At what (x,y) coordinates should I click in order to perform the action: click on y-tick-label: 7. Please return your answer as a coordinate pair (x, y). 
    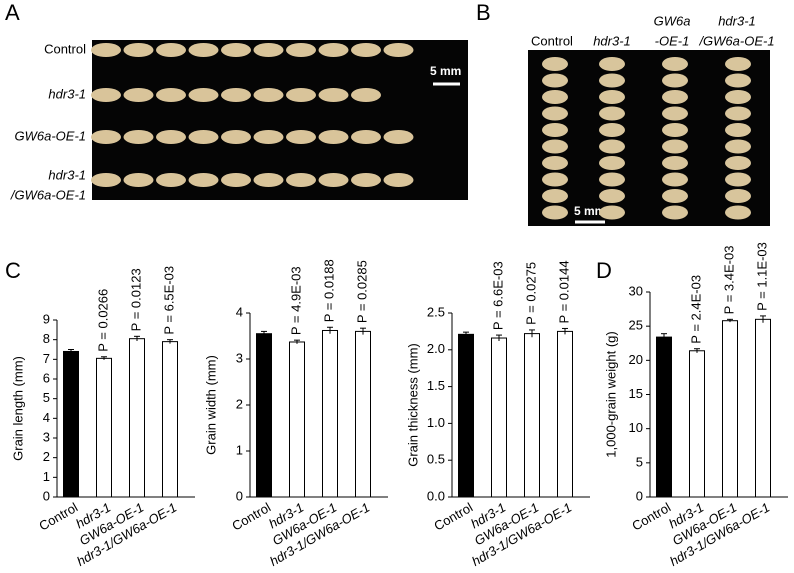
    Looking at the image, I should click on (46, 358).